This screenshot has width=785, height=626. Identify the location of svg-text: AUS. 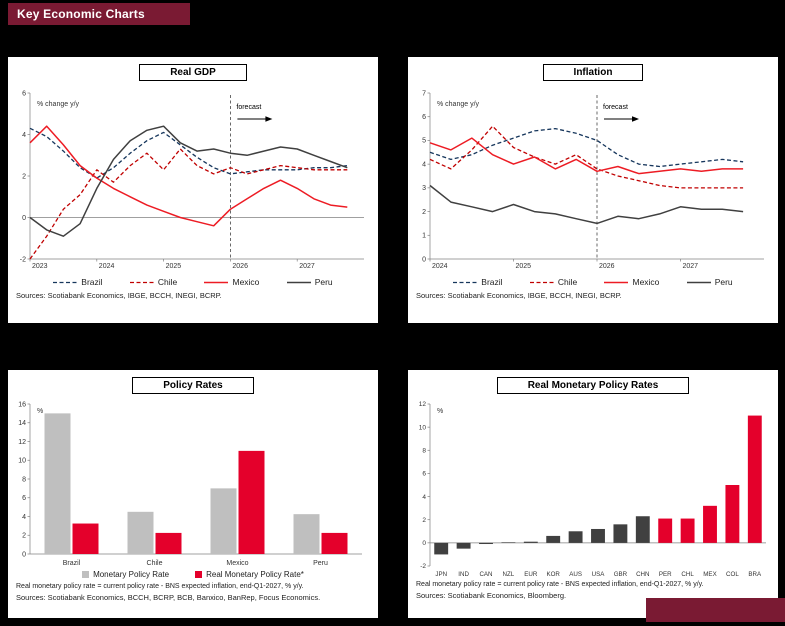
(575, 574).